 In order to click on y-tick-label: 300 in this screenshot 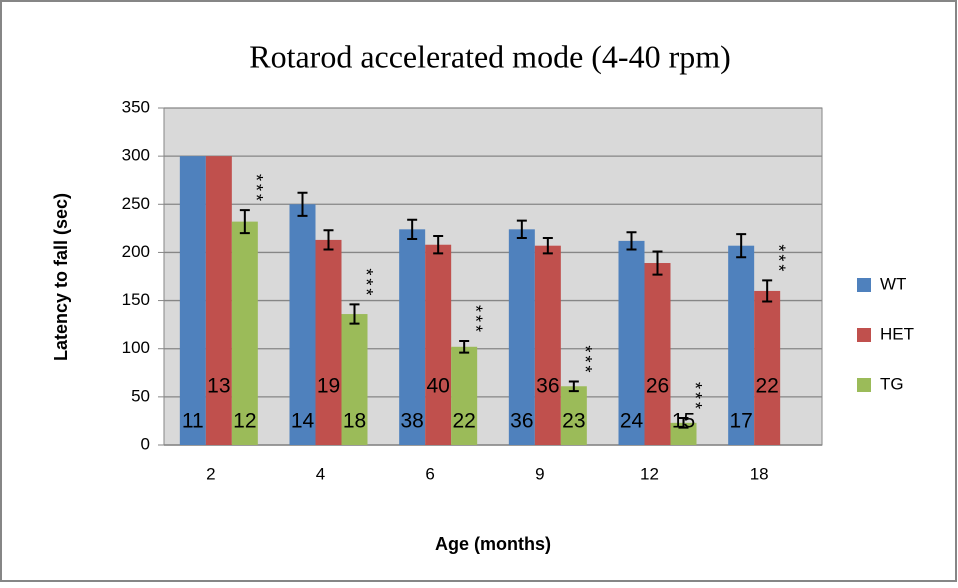, I will do `click(136, 155)`.